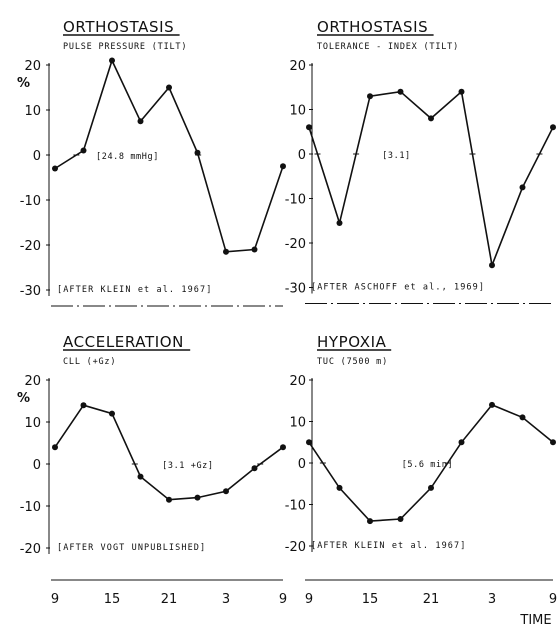 This screenshot has height=633, width=559. Describe the element at coordinates (398, 288) in the screenshot. I see `source-citation: [AFTER ASCHOFF et al., 1969]` at that location.